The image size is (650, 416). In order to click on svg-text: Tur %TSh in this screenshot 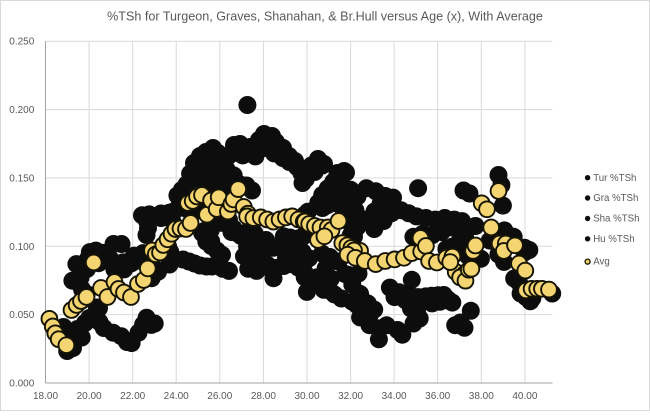, I will do `click(614, 178)`.